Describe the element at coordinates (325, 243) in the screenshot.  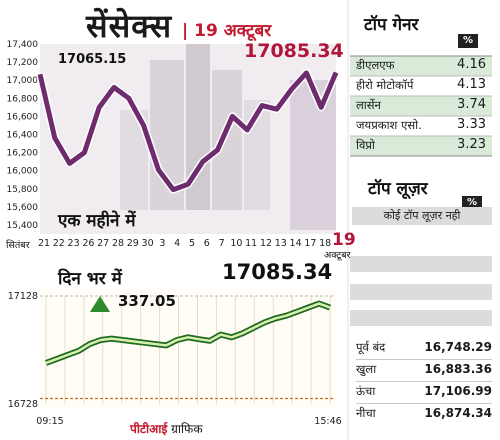
I see `monthly-x-tick: 18` at that location.